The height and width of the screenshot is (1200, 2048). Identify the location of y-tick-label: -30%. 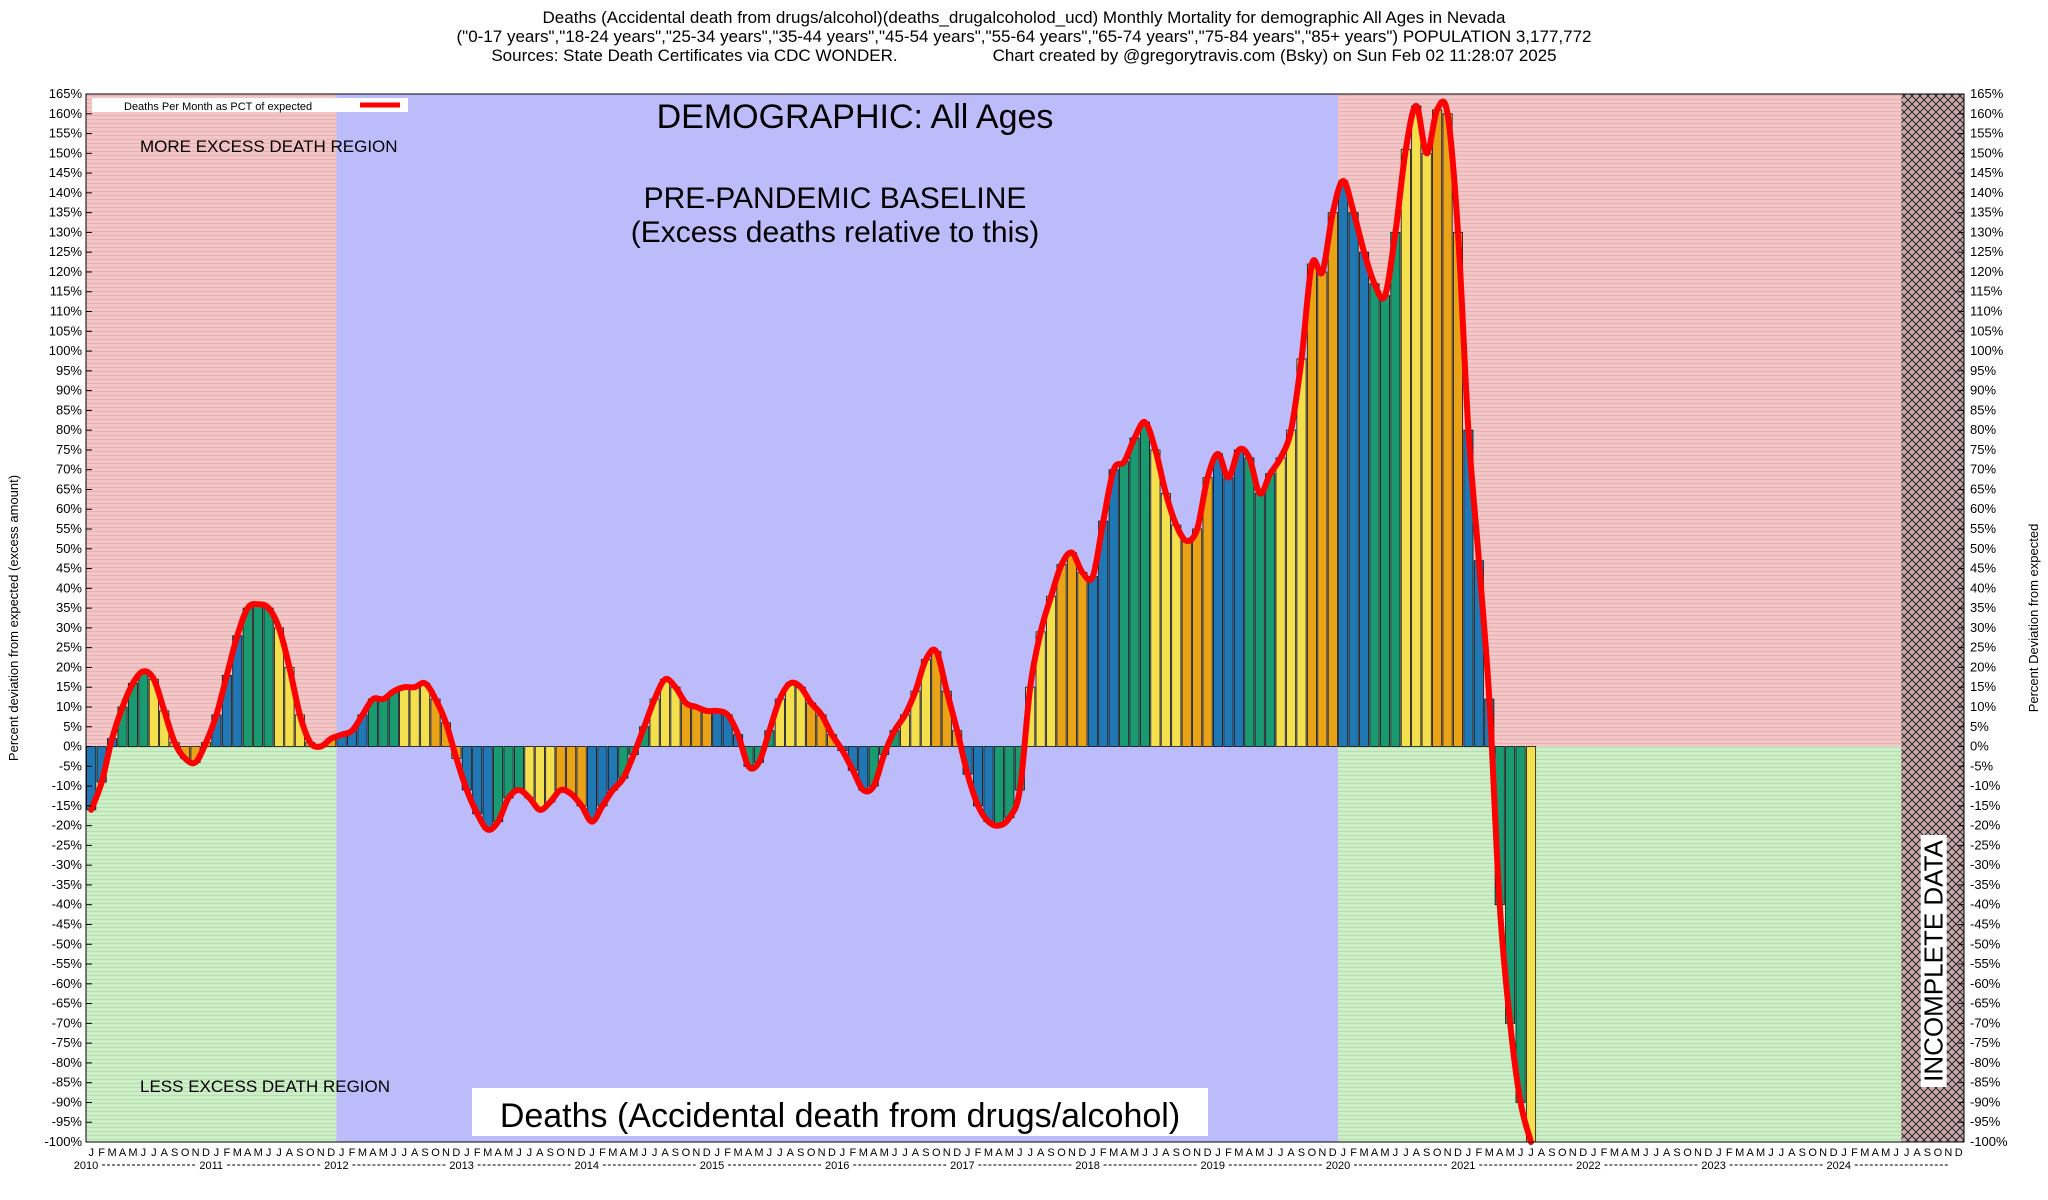
(67, 864).